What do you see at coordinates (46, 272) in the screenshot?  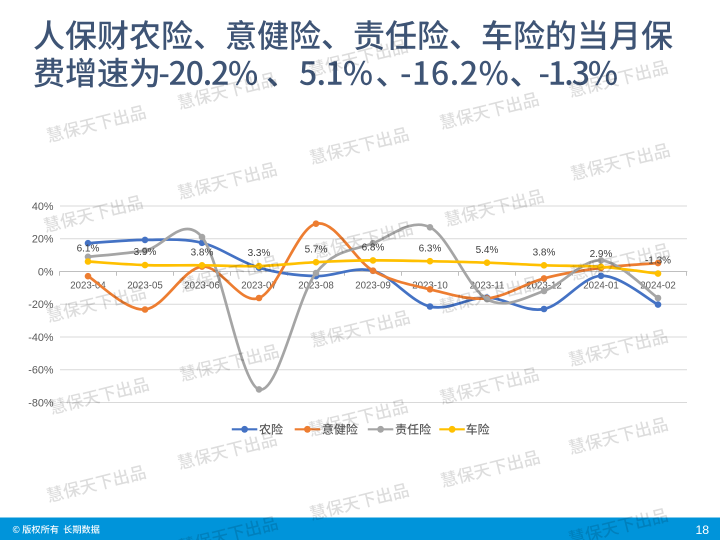 I see `svg-text: 0%` at bounding box center [46, 272].